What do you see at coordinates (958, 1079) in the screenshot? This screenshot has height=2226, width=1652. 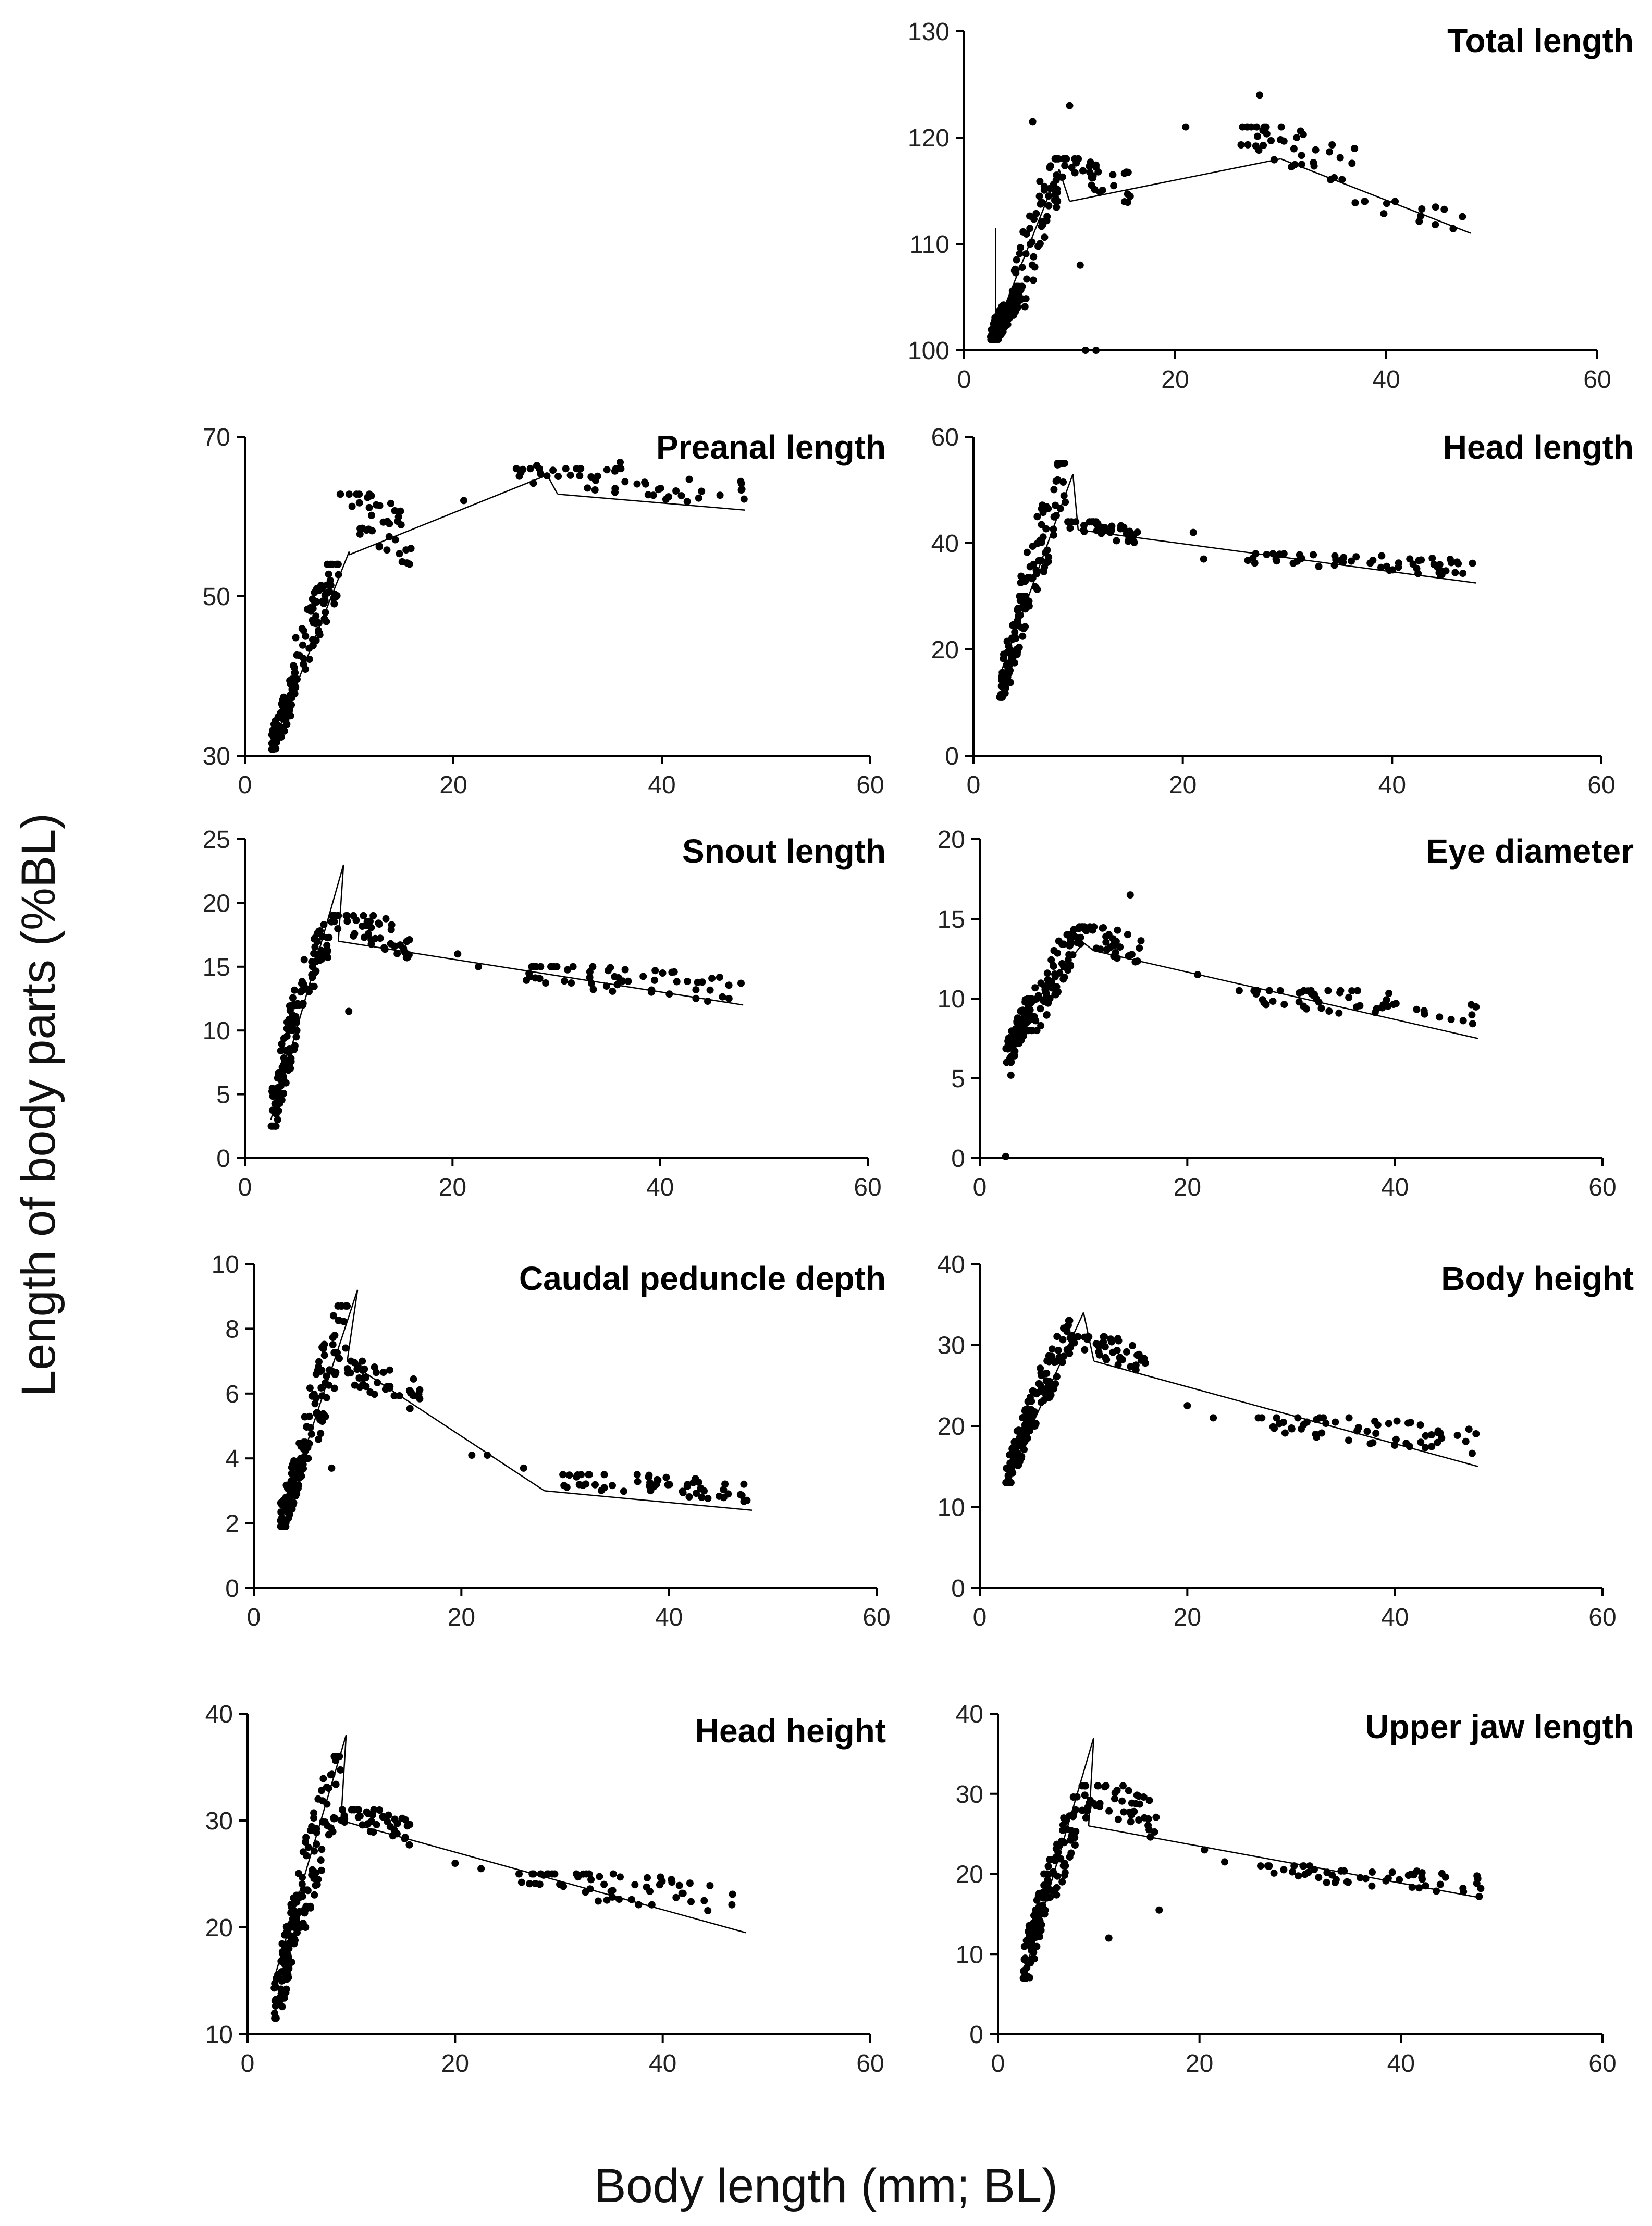 I see `y-tick-label: 5` at bounding box center [958, 1079].